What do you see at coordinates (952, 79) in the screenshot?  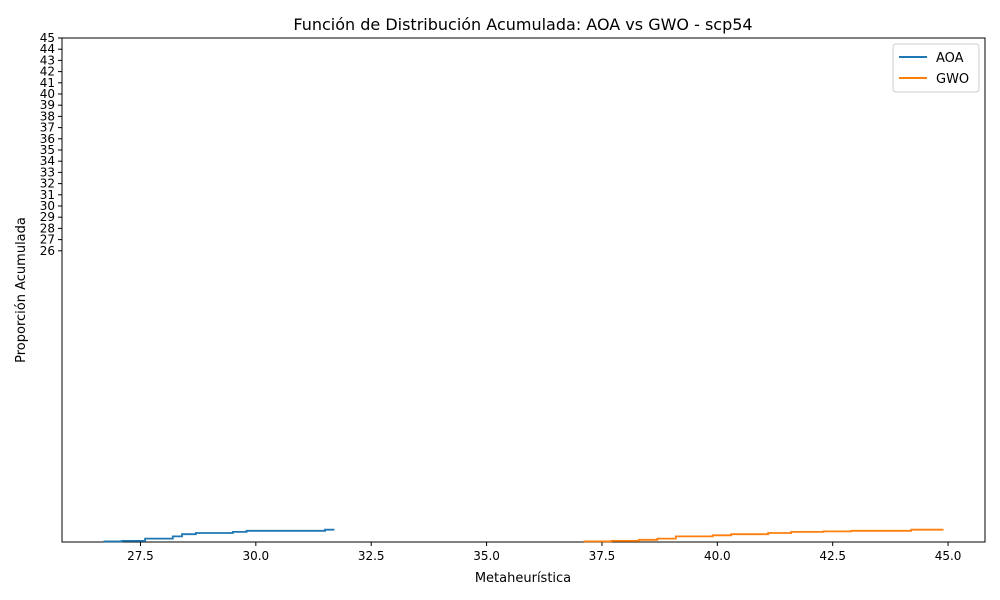 I see `legend-label-gwo: GWO` at bounding box center [952, 79].